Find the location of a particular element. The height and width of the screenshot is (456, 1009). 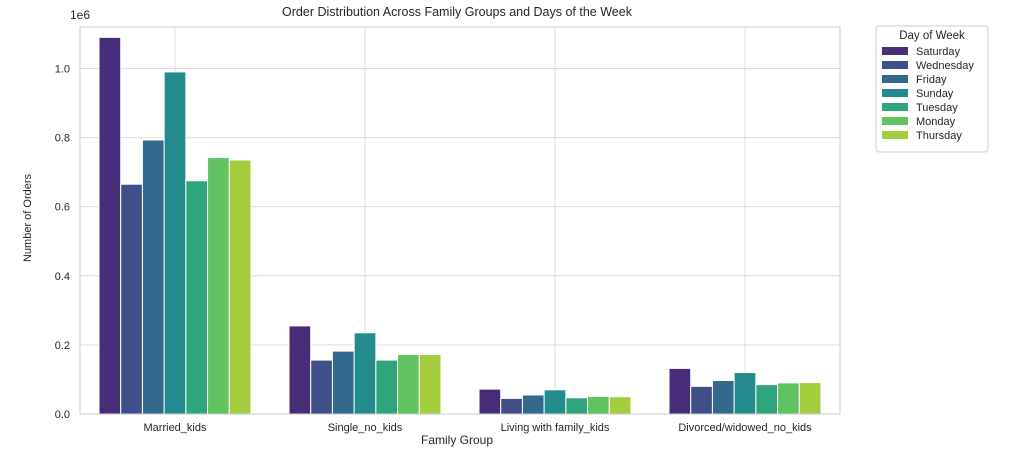

legend-swatch-monday is located at coordinates (895, 121).